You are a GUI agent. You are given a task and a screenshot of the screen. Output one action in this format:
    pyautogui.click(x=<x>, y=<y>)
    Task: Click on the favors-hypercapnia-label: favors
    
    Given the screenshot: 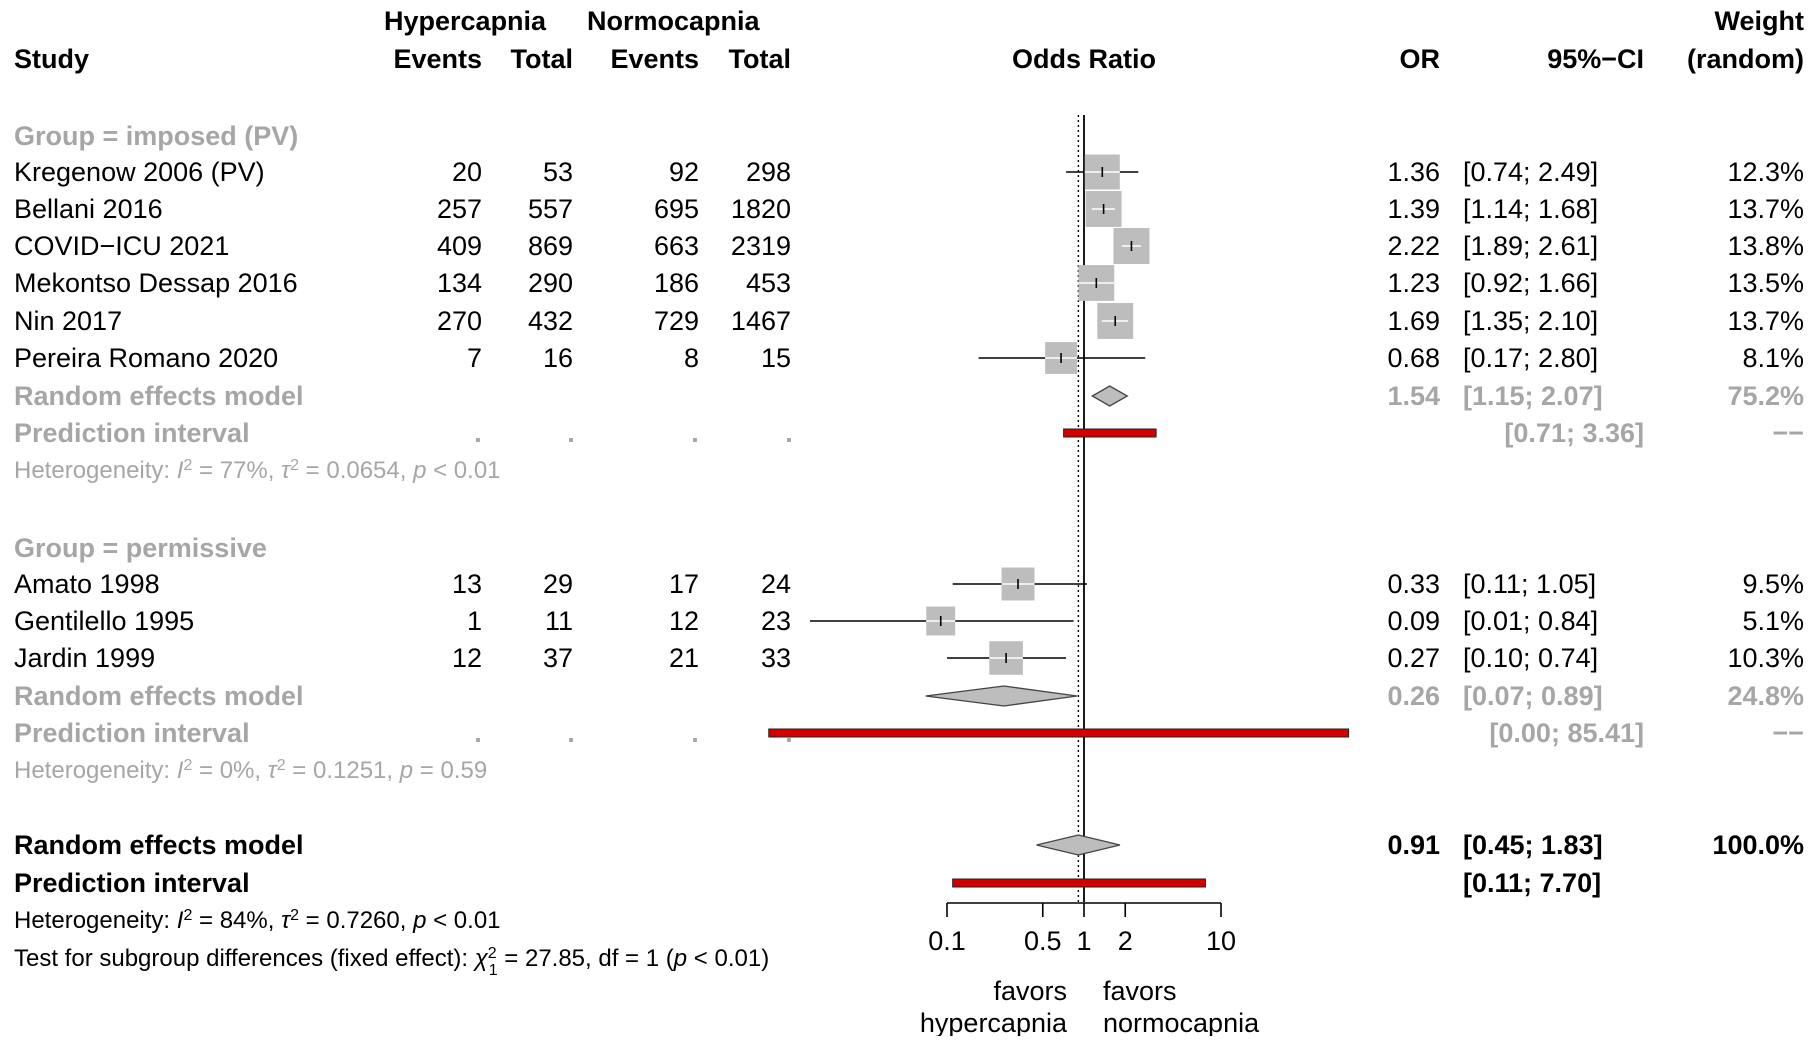 What is the action you would take?
    pyautogui.click(x=1030, y=991)
    